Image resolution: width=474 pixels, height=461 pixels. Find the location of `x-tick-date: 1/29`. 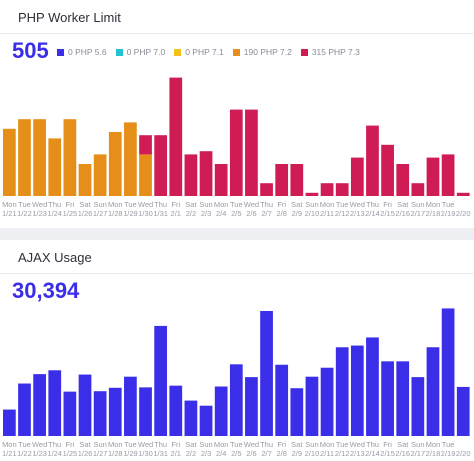

x-tick-date: 1/29 is located at coordinates (130, 213).